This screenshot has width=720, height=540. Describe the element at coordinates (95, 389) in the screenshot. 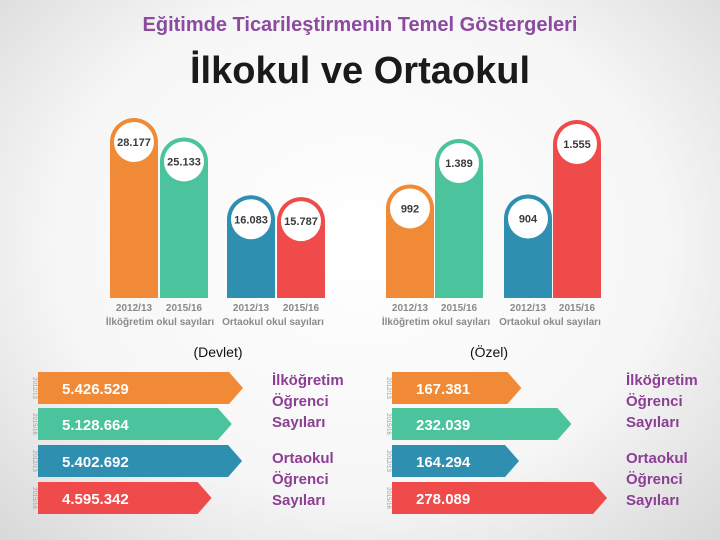

I see `hbar-value-label: 5.426.529` at that location.